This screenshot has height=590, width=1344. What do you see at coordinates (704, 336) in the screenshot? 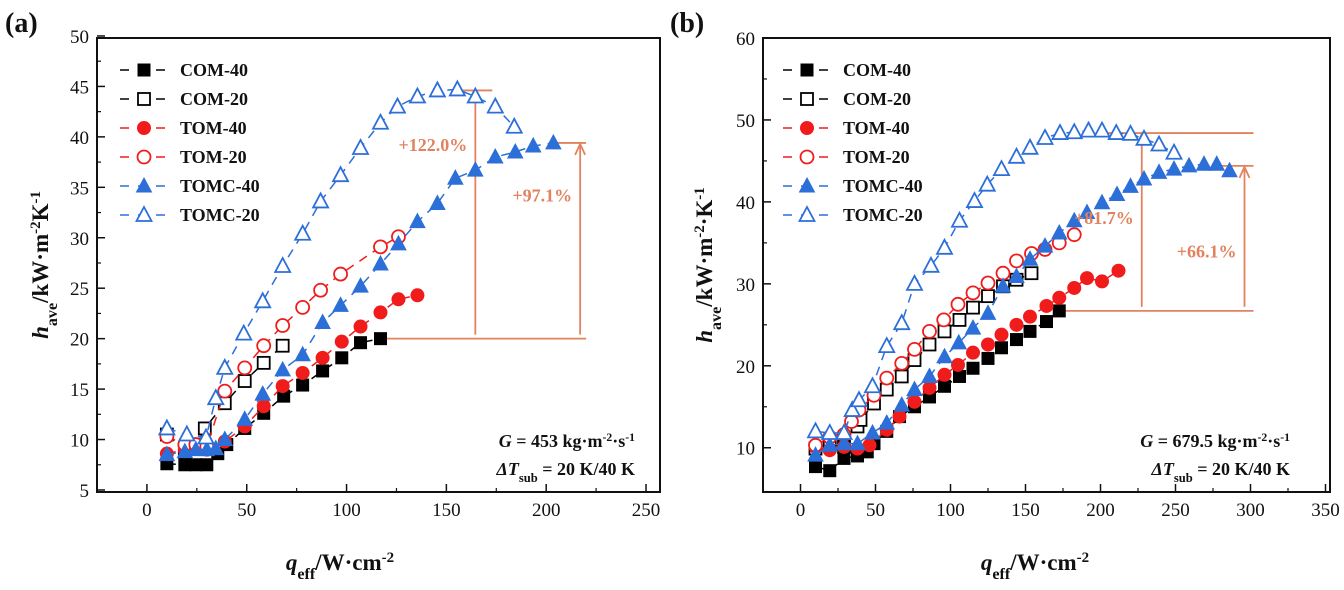
I see `y-axis-label-part: h` at bounding box center [704, 336].